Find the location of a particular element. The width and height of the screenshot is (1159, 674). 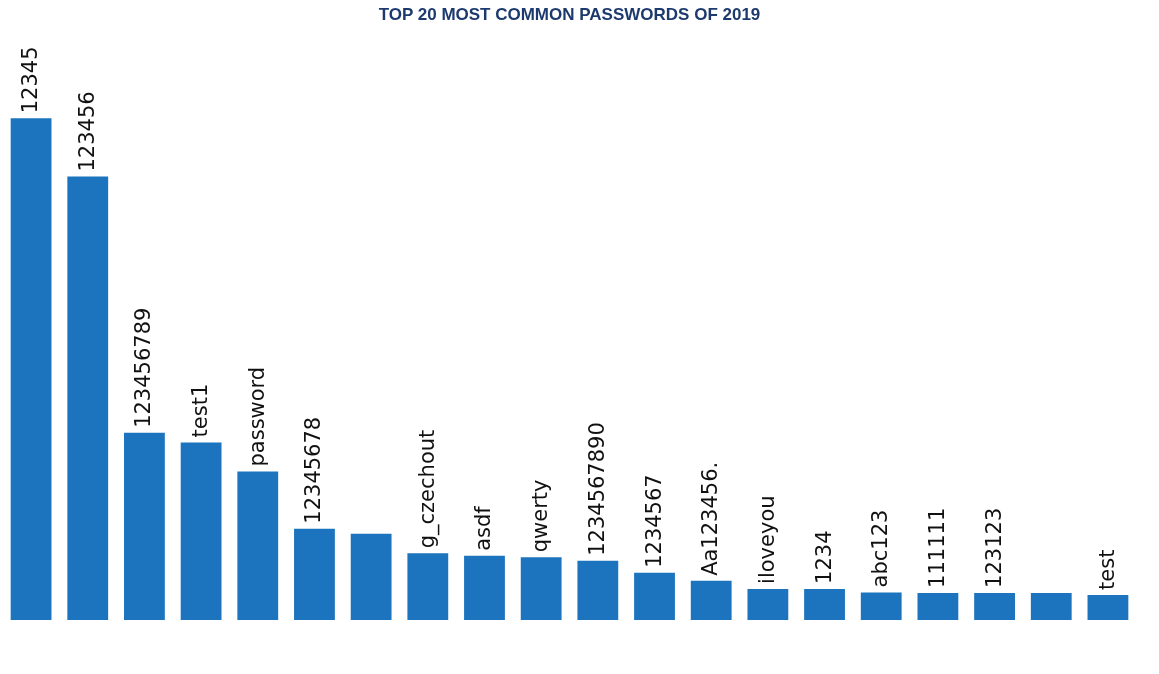

x-tick-label: 1234567890 is located at coordinates (596, 489).